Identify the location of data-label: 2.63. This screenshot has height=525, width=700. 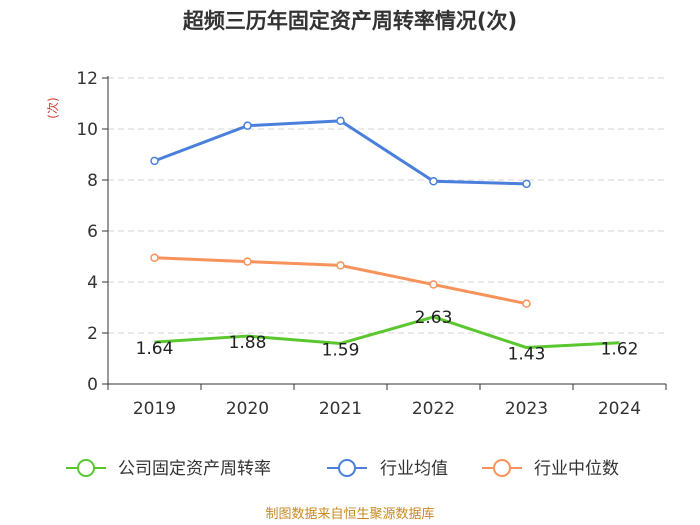
(434, 318).